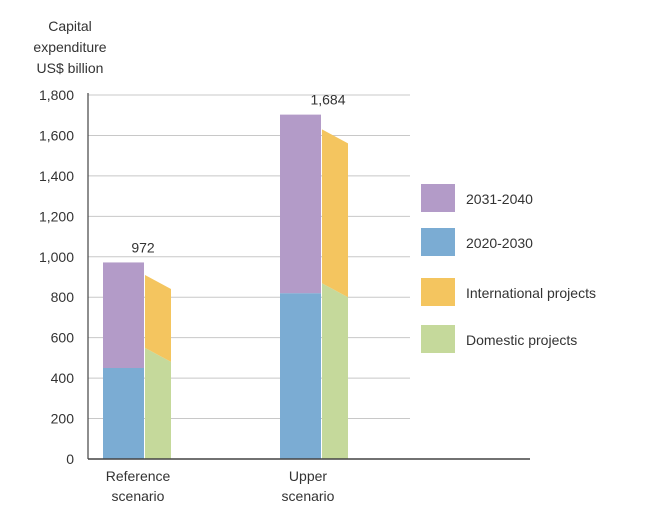 Image resolution: width=663 pixels, height=529 pixels. Describe the element at coordinates (521, 340) in the screenshot. I see `legend-label-domestic-projects: Domestic projects` at that location.